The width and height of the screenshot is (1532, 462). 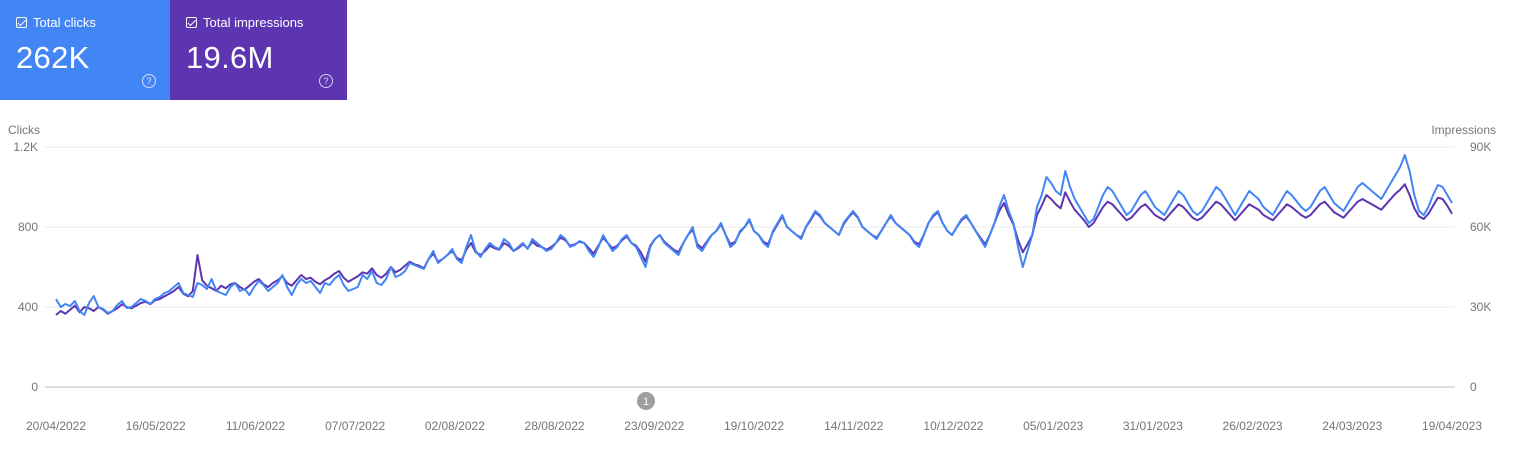 What do you see at coordinates (56, 426) in the screenshot?
I see `x-tick-label: 20/04/2022` at bounding box center [56, 426].